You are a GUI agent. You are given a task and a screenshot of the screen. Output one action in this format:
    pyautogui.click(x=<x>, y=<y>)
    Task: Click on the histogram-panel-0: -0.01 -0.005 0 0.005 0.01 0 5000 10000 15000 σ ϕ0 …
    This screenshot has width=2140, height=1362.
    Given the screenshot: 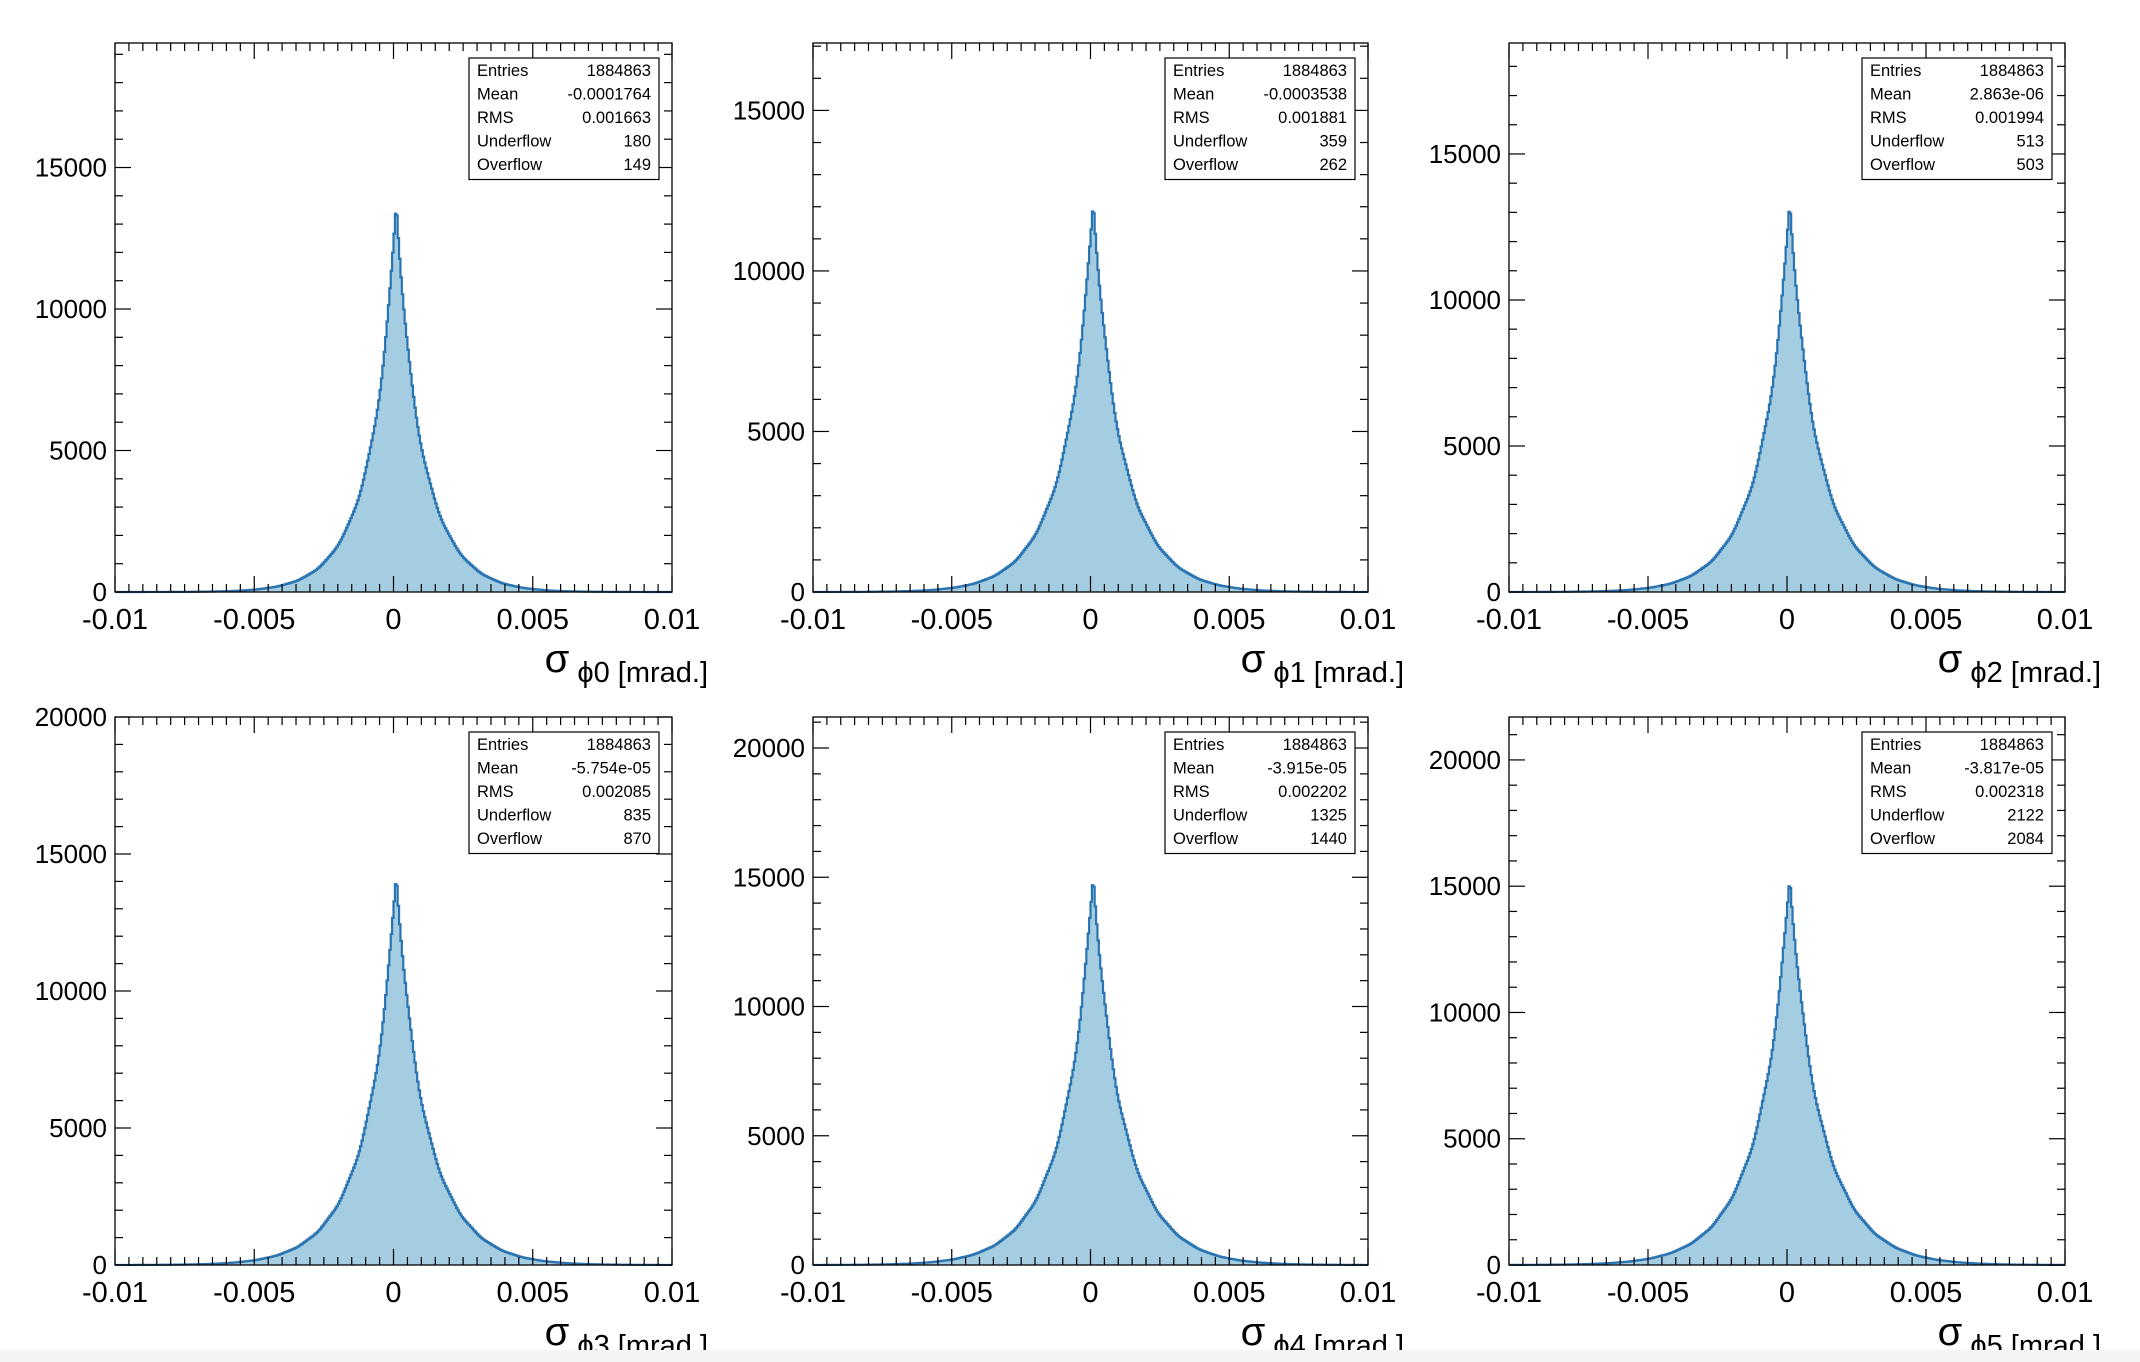 What is the action you would take?
    pyautogui.click(x=371, y=365)
    